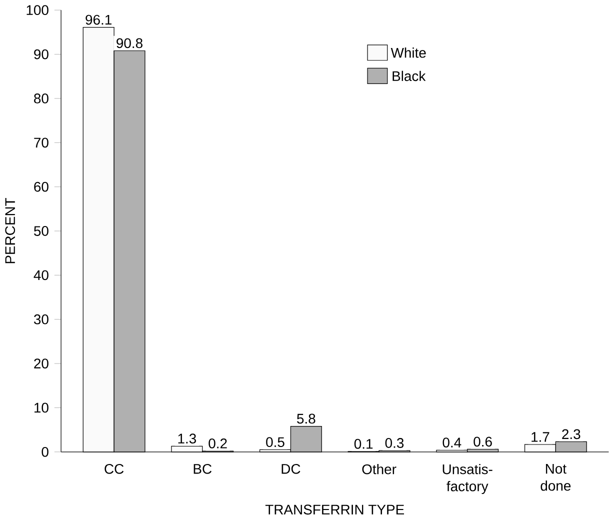 The image size is (609, 520). Describe the element at coordinates (114, 469) in the screenshot. I see `x-tick-label: CC` at that location.